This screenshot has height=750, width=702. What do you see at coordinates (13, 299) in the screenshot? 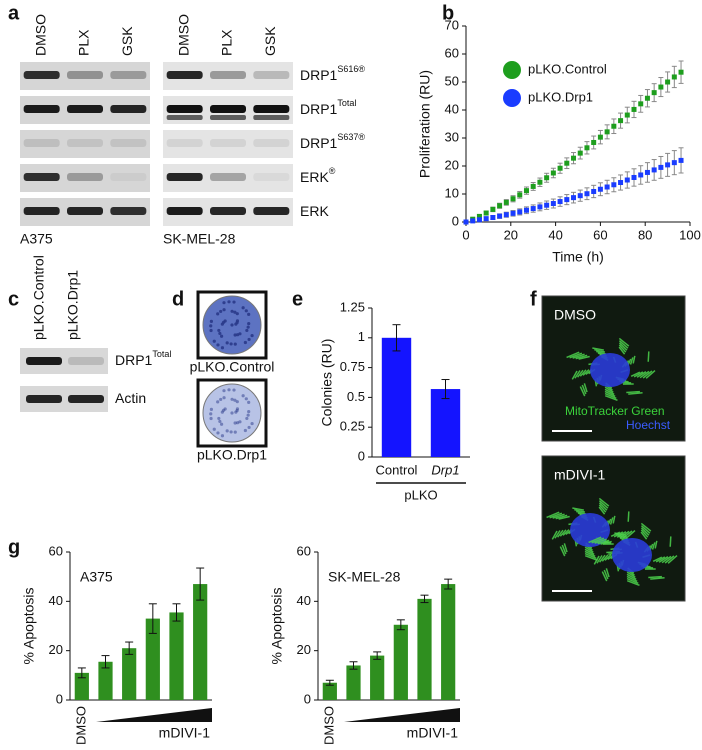
I see `panel-letter: c` at bounding box center [13, 299].